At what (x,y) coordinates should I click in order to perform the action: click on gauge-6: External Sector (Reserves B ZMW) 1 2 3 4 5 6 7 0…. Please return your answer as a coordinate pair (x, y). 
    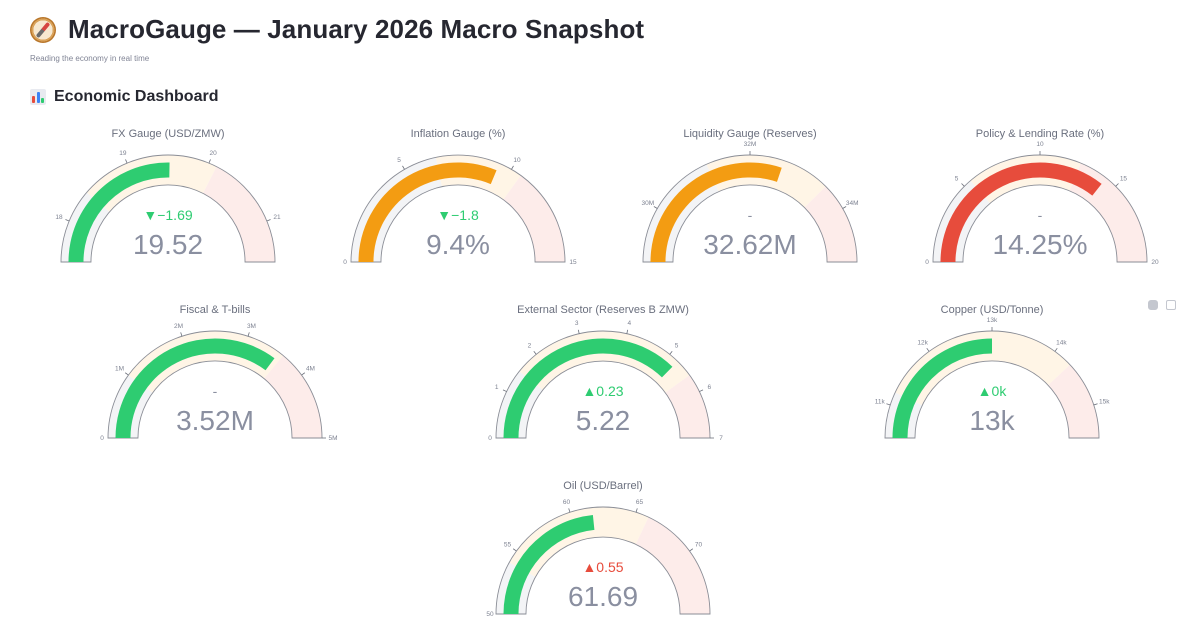
    Looking at the image, I should click on (605, 373).